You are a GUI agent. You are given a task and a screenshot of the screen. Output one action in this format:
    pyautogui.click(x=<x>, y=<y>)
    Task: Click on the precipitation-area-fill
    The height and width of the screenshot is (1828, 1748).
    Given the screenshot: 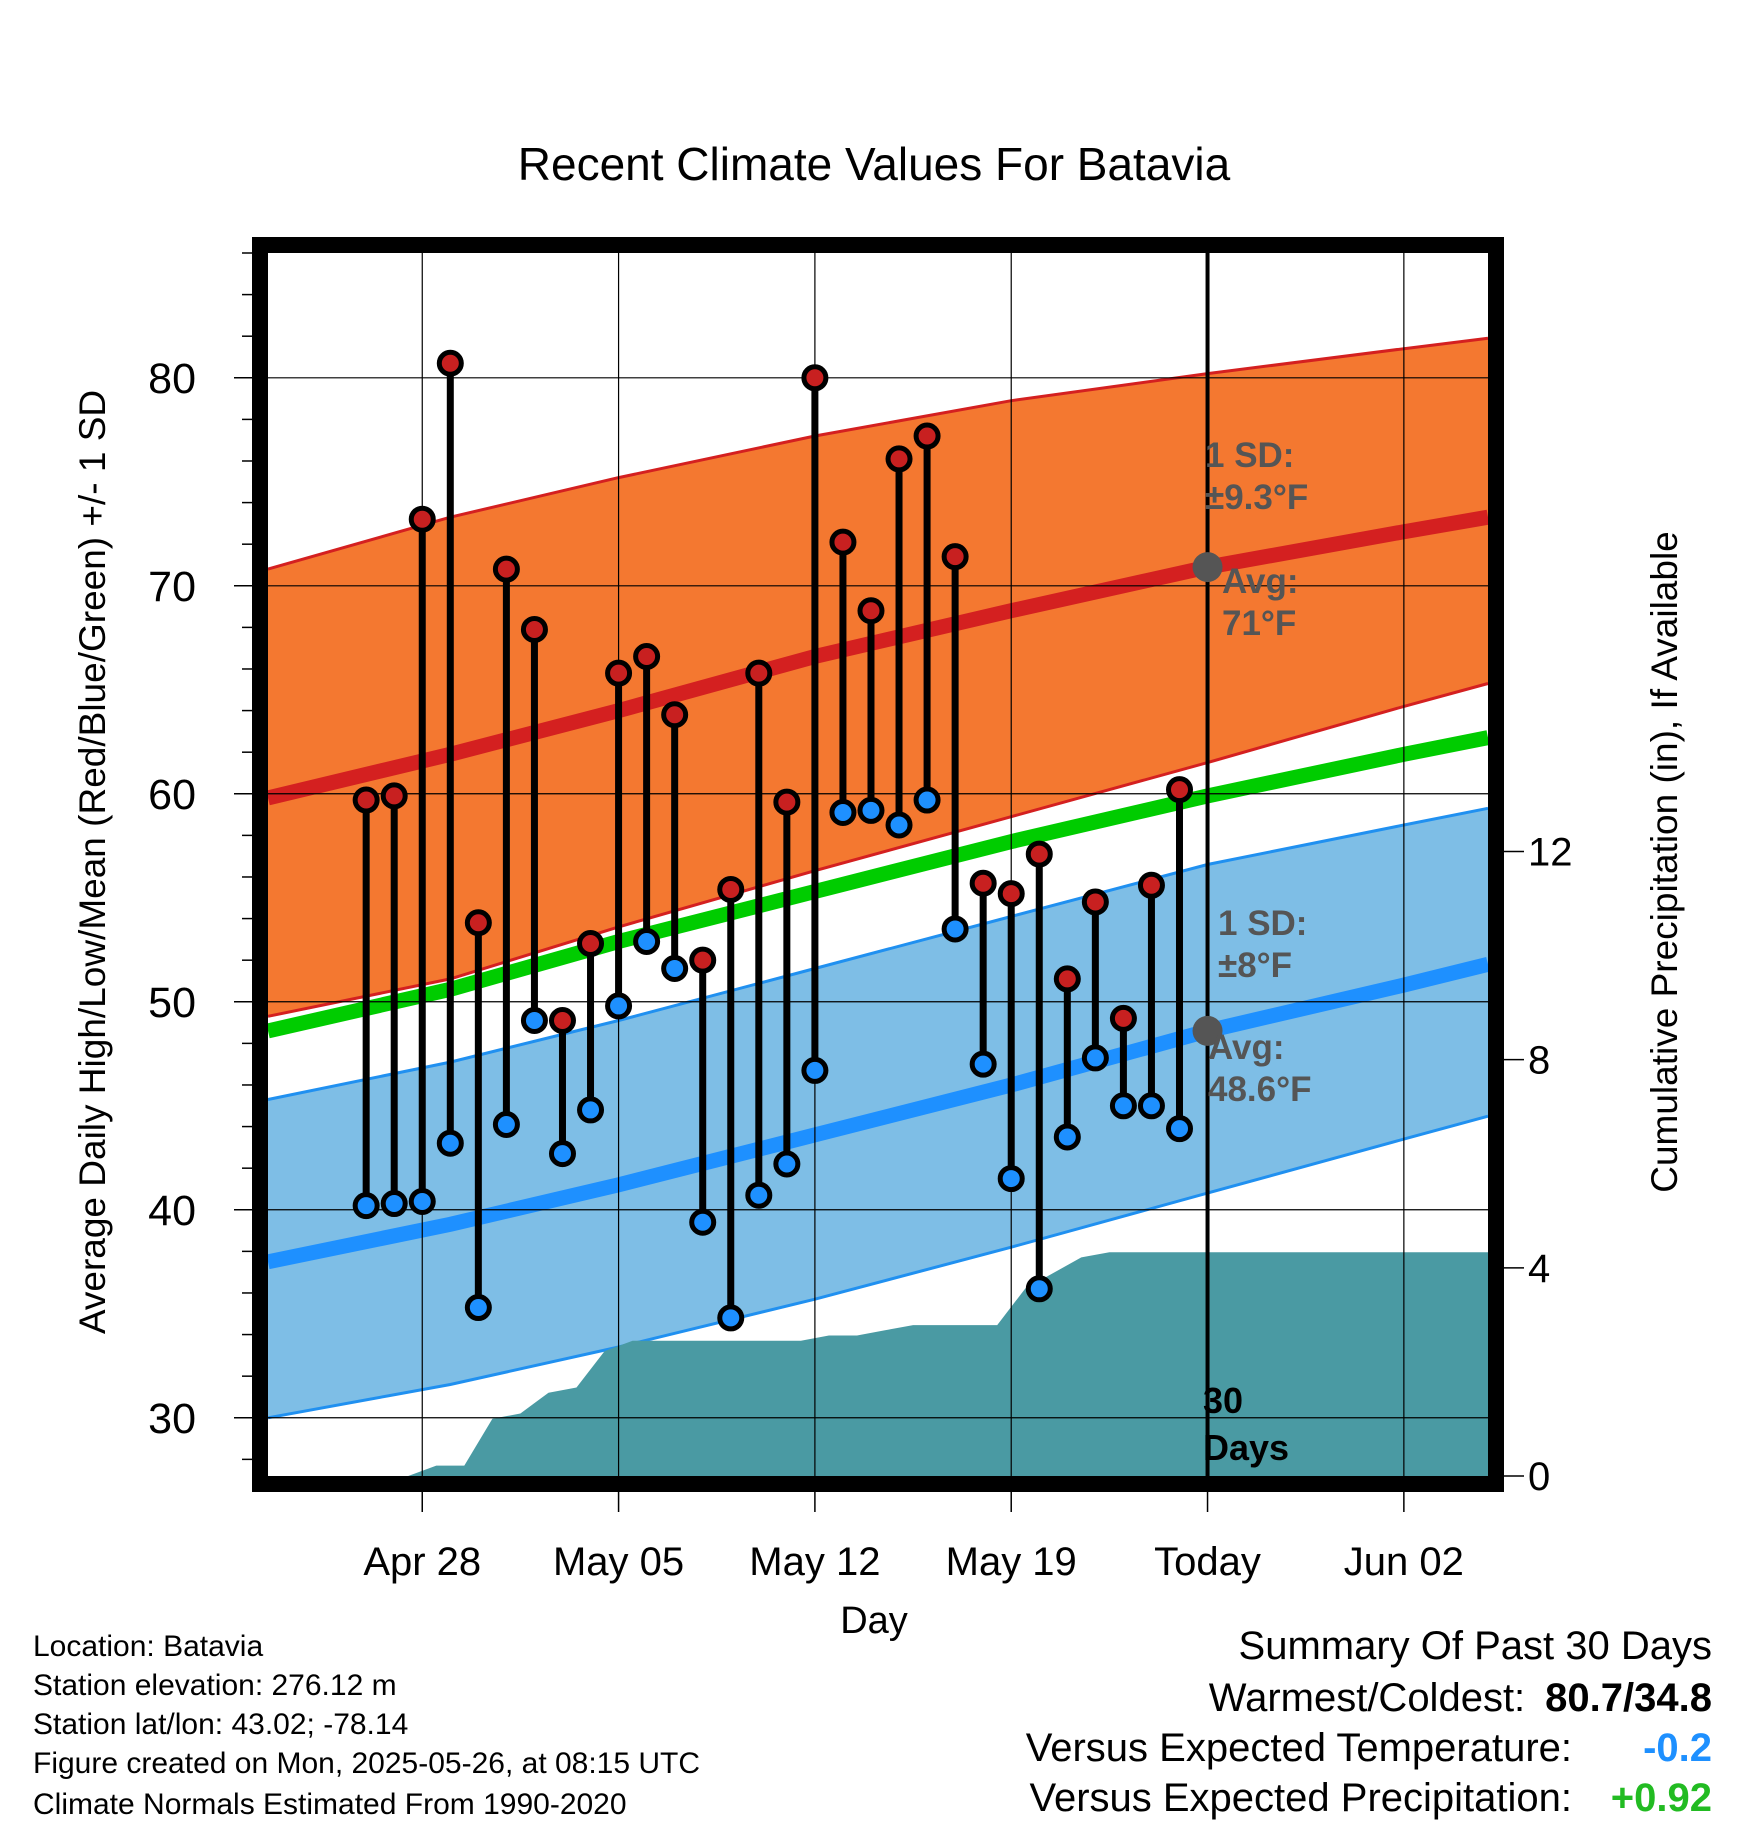 What is the action you would take?
    pyautogui.click(x=948, y=1364)
    